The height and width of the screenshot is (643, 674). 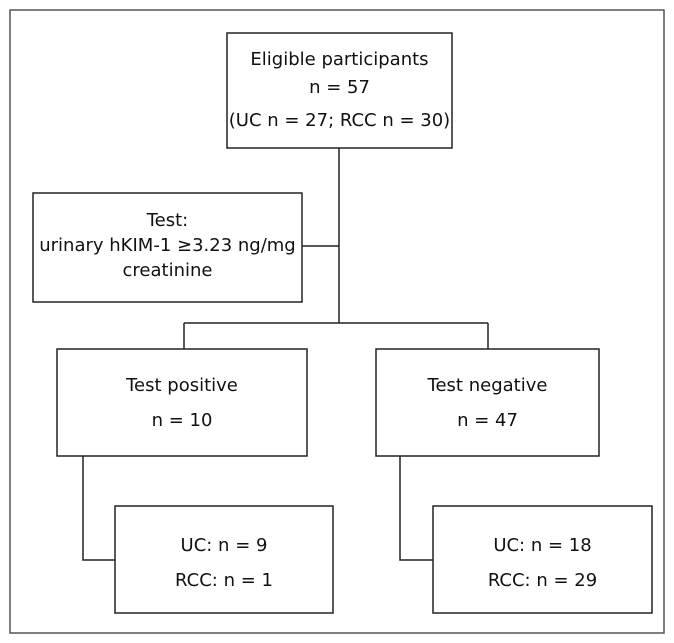 I want to click on node-text: creatinine, so click(x=168, y=270).